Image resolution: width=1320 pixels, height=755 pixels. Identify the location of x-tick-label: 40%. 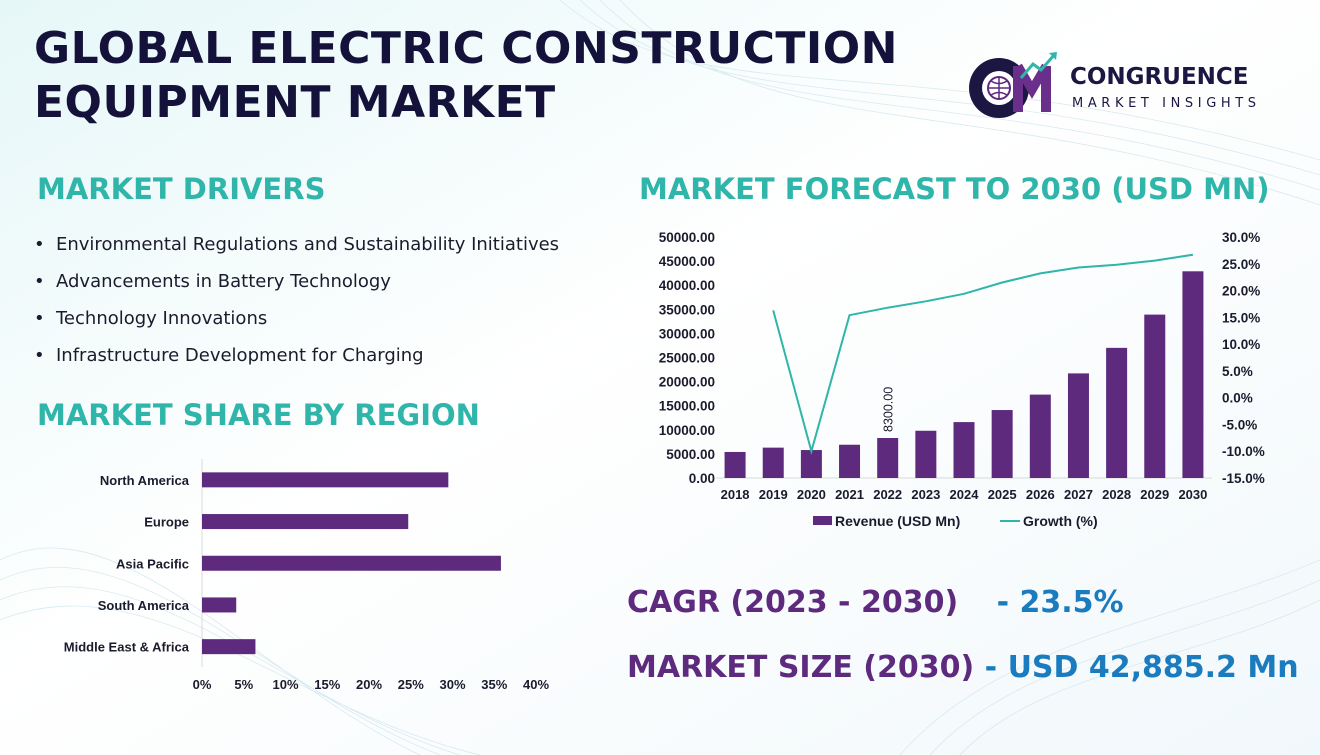
(536, 684).